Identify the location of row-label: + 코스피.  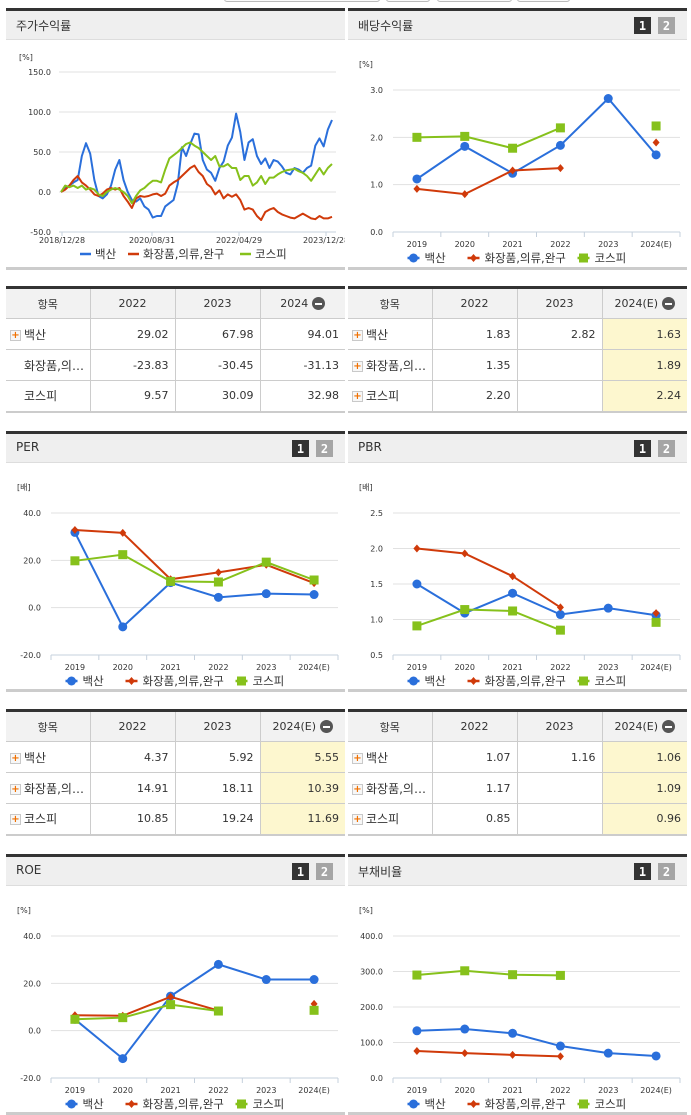
(390, 396).